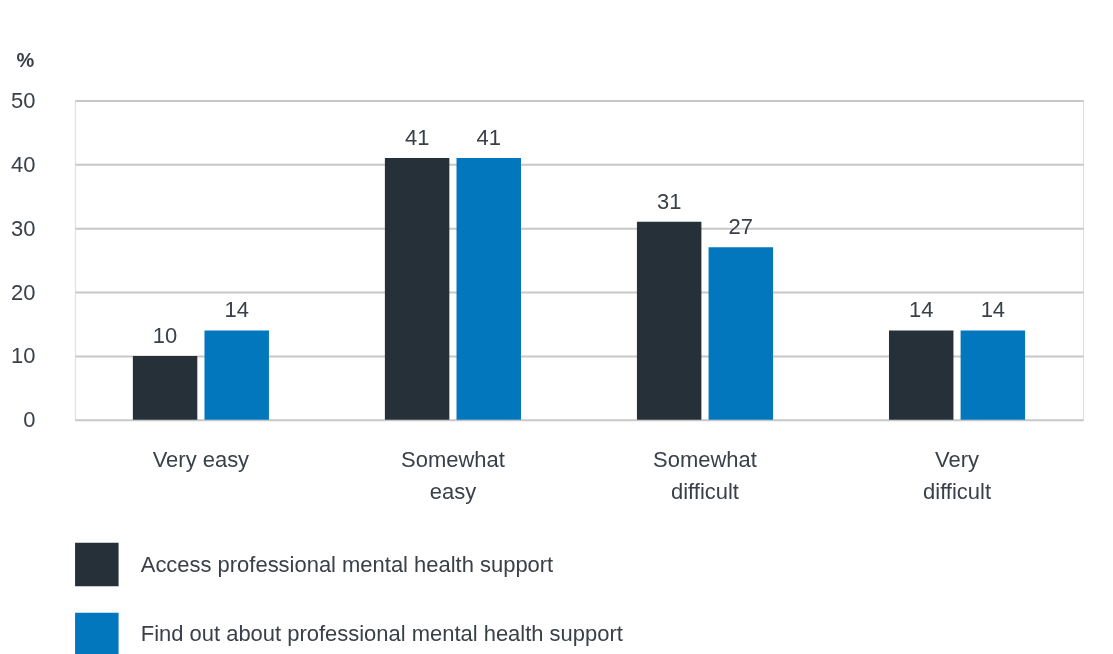 This screenshot has width=1113, height=654. What do you see at coordinates (23, 292) in the screenshot?
I see `y-tick-label: 20` at bounding box center [23, 292].